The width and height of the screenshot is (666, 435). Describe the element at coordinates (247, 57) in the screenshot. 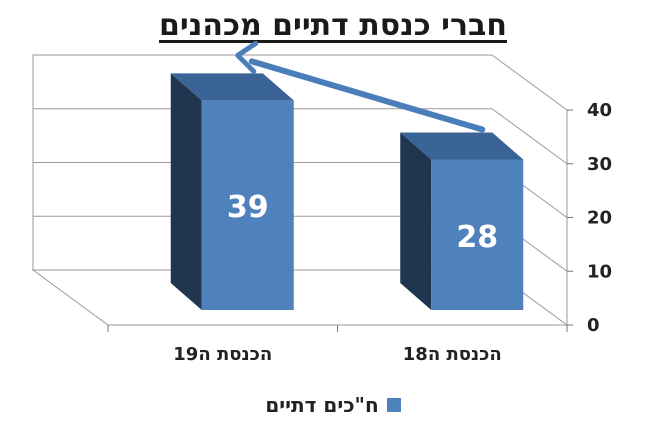

I see `trend-arrow-head` at that location.